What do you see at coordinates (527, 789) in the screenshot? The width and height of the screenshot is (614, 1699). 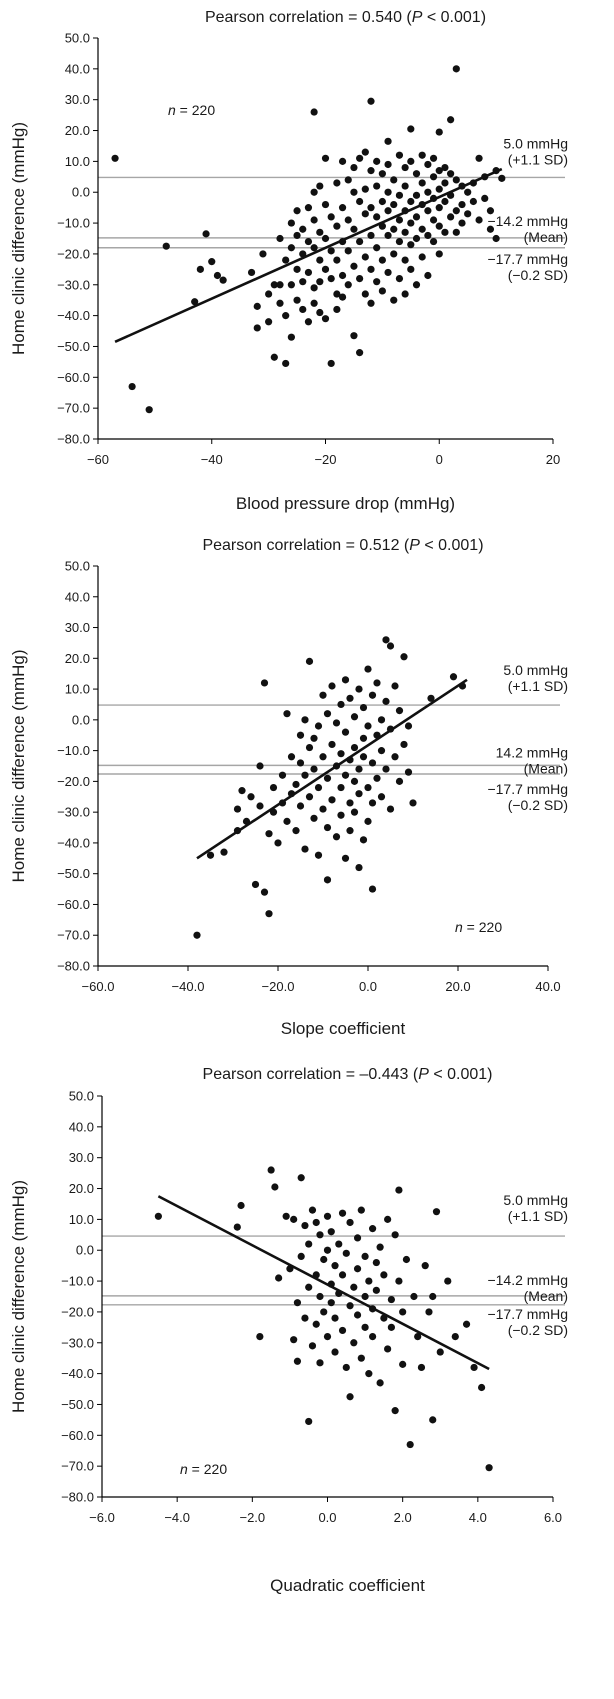 I see `reference-label-value: −17.7 mmHg` at bounding box center [527, 789].